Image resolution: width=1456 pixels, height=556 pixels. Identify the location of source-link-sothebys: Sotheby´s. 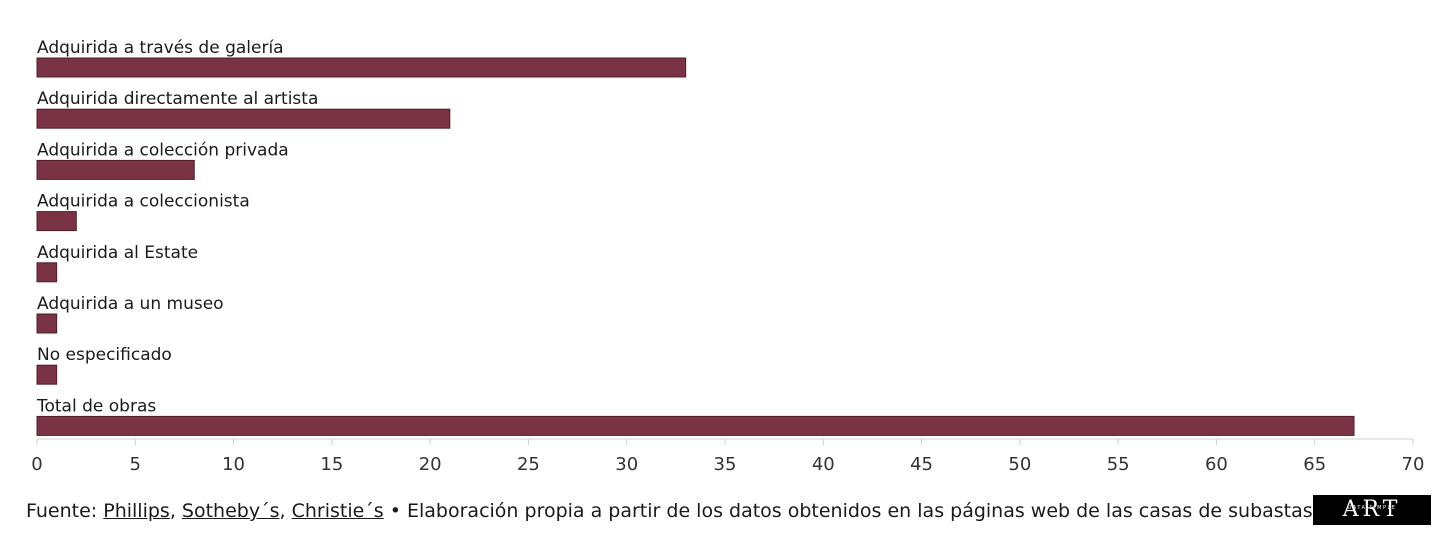
(230, 511).